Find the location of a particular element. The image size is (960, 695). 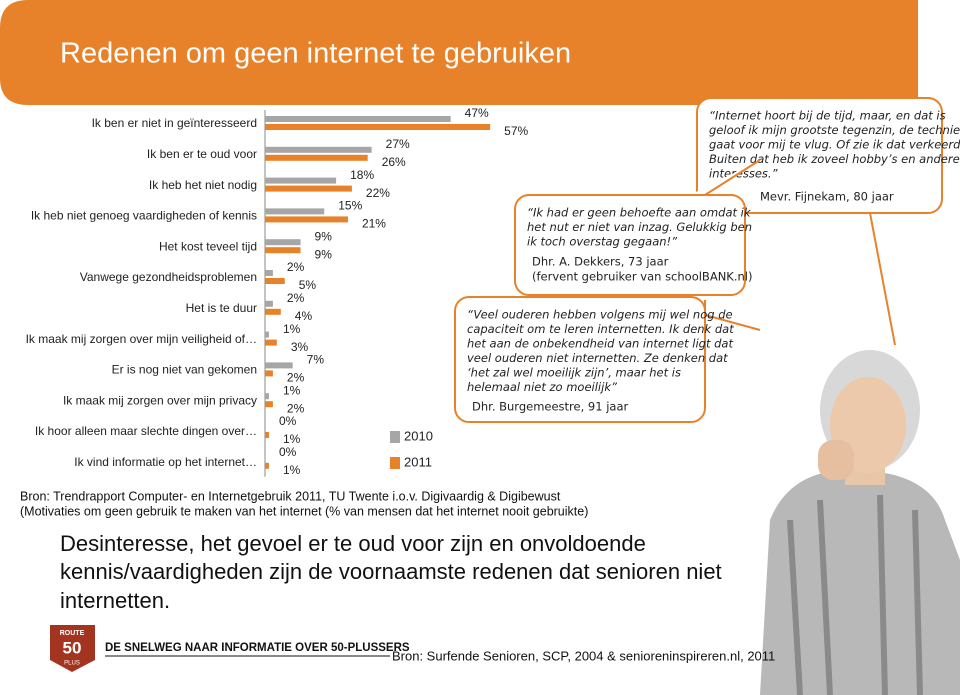

value-label: 57% is located at coordinates (516, 131).